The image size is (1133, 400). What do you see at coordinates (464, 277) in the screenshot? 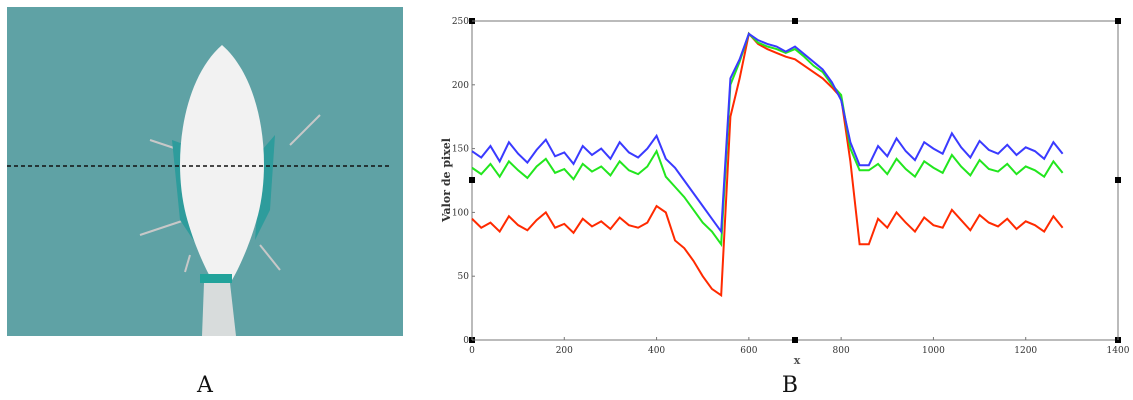
I see `y-tick-label: 50` at bounding box center [464, 277].